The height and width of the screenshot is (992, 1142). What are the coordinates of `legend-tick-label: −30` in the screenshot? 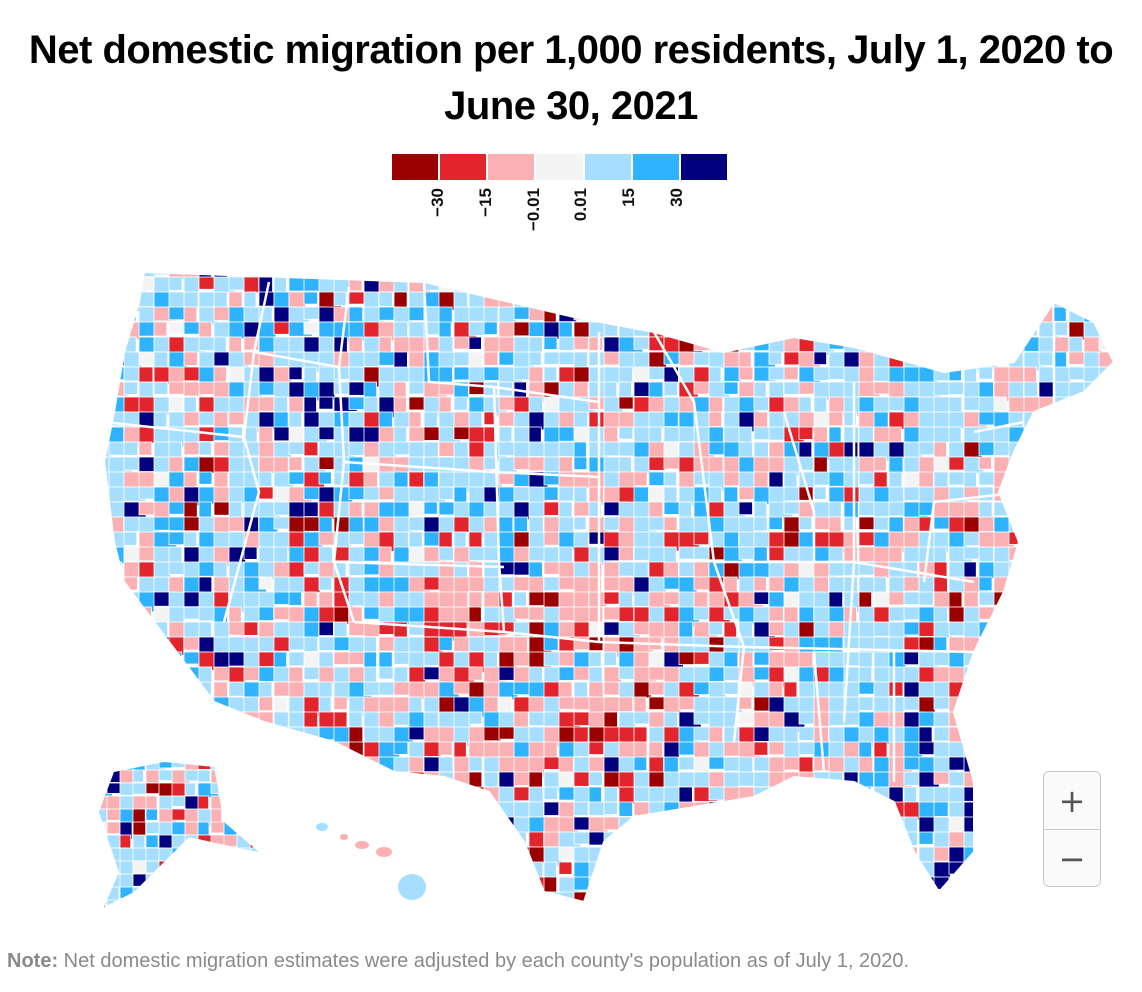 It's located at (437, 202).